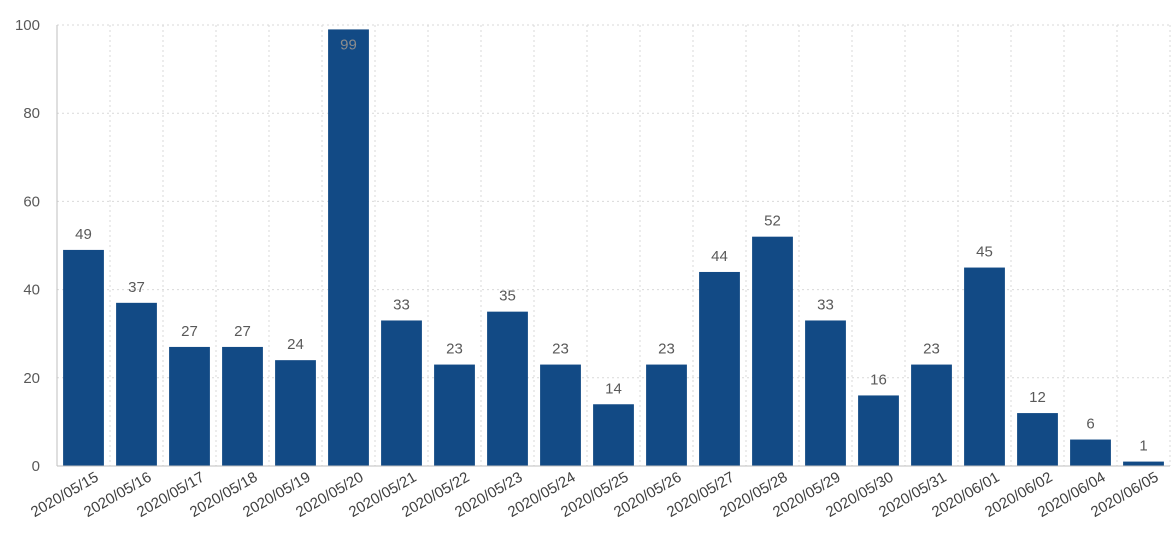  Describe the element at coordinates (36, 466) in the screenshot. I see `y-tick-label: 0` at that location.